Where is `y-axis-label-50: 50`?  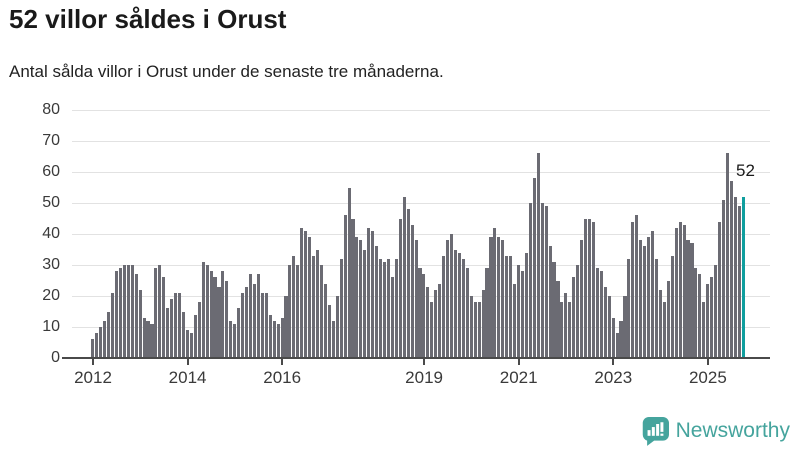 y-axis-label-50: 50 is located at coordinates (51, 202).